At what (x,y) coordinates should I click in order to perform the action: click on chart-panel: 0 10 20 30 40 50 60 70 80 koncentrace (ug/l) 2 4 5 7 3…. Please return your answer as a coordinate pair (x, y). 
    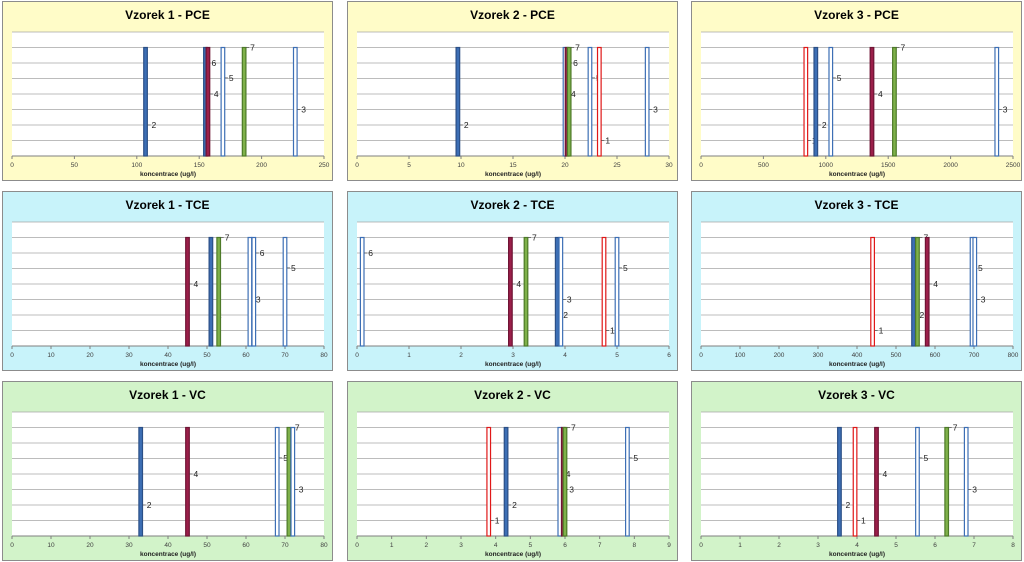
    Looking at the image, I should click on (167, 471).